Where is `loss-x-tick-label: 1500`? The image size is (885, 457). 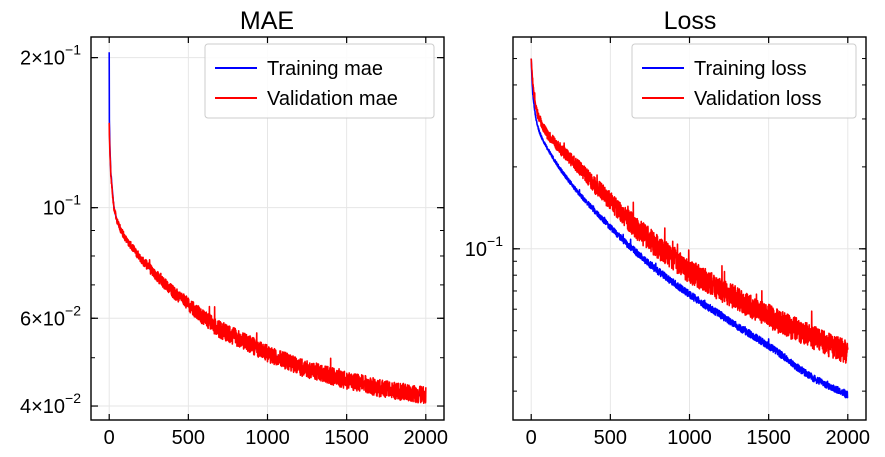 loss-x-tick-label: 1500 is located at coordinates (768, 438).